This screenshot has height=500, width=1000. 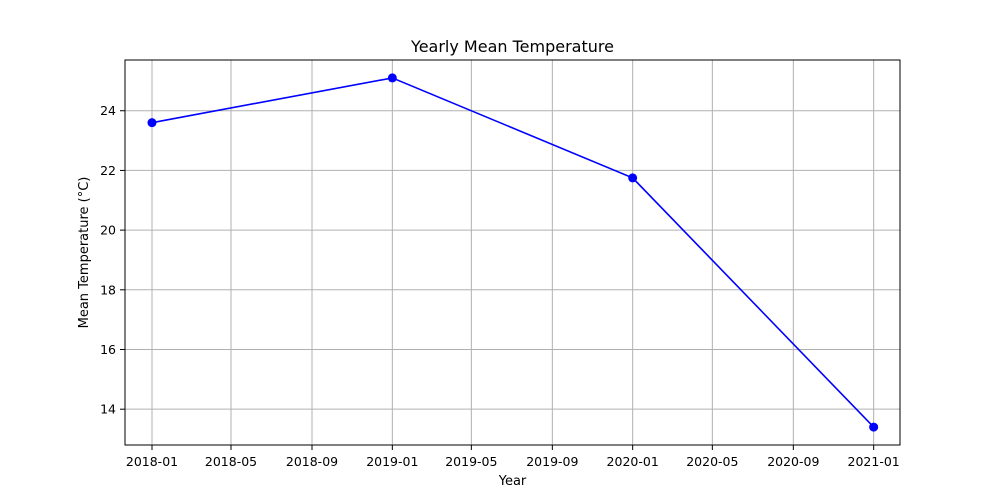 I want to click on y-tick-label: 20, so click(x=108, y=230).